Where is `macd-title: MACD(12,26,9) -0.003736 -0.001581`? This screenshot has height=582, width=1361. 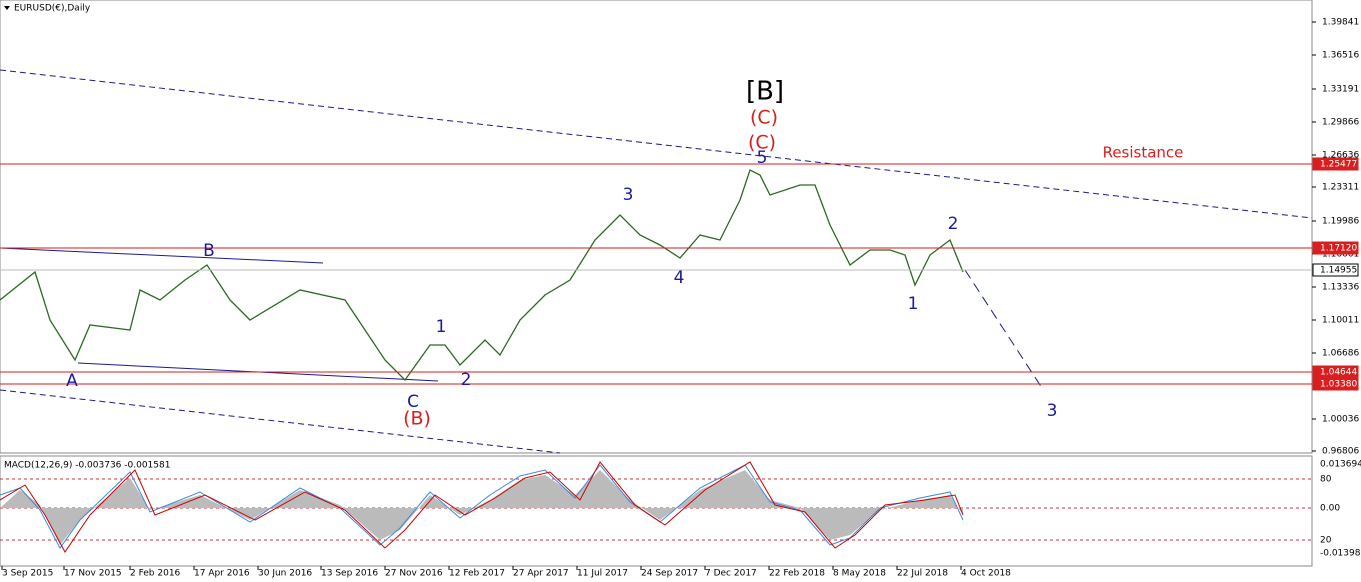
macd-title: MACD(12,26,9) -0.003736 -0.001581 is located at coordinates (87, 466).